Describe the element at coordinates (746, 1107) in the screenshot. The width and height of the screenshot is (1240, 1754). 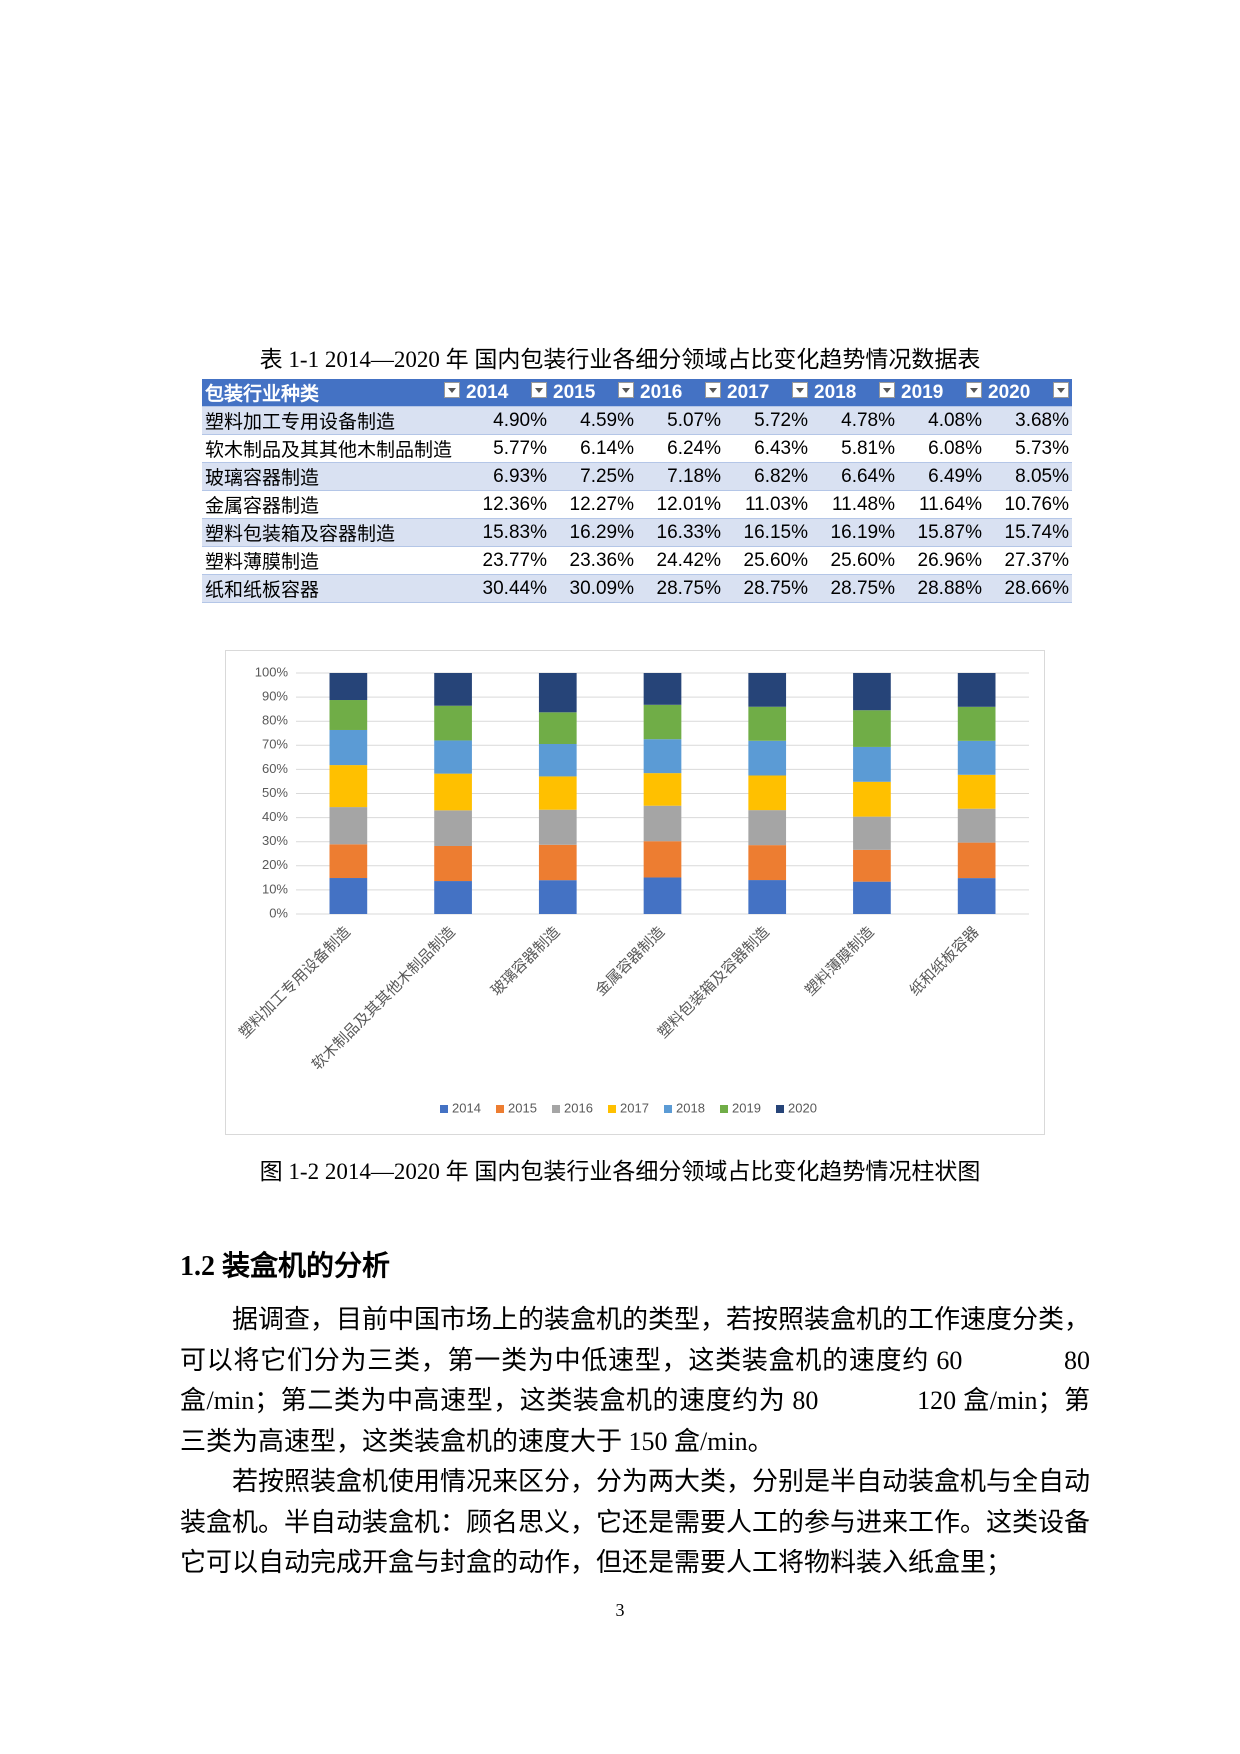
I see `legend-label: 2019` at that location.